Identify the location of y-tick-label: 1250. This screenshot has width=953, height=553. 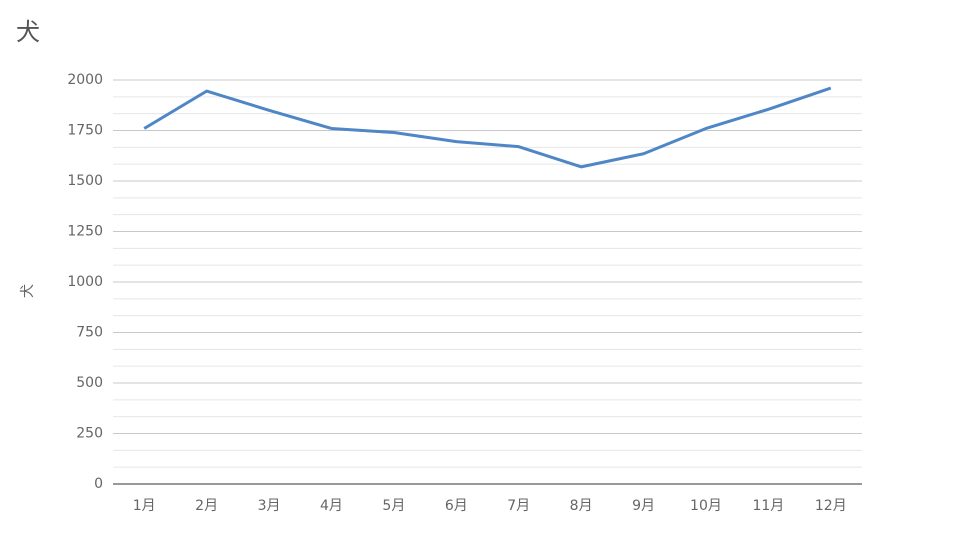
(85, 232).